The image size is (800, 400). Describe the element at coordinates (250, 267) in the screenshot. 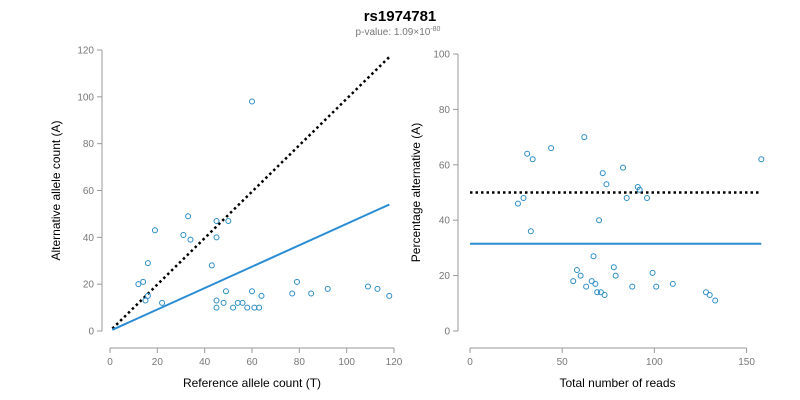

I see `fit-solid-line` at that location.